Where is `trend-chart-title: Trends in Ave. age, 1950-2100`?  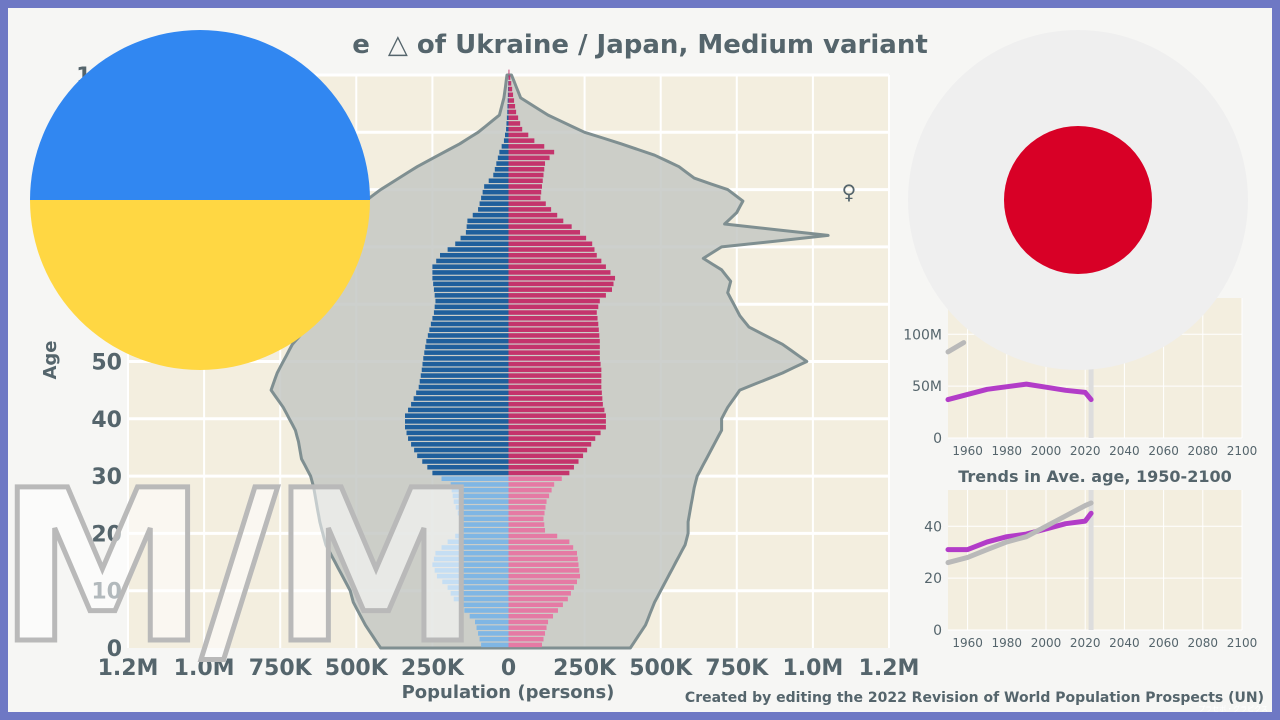 trend-chart-title: Trends in Ave. age, 1950-2100 is located at coordinates (1094, 476).